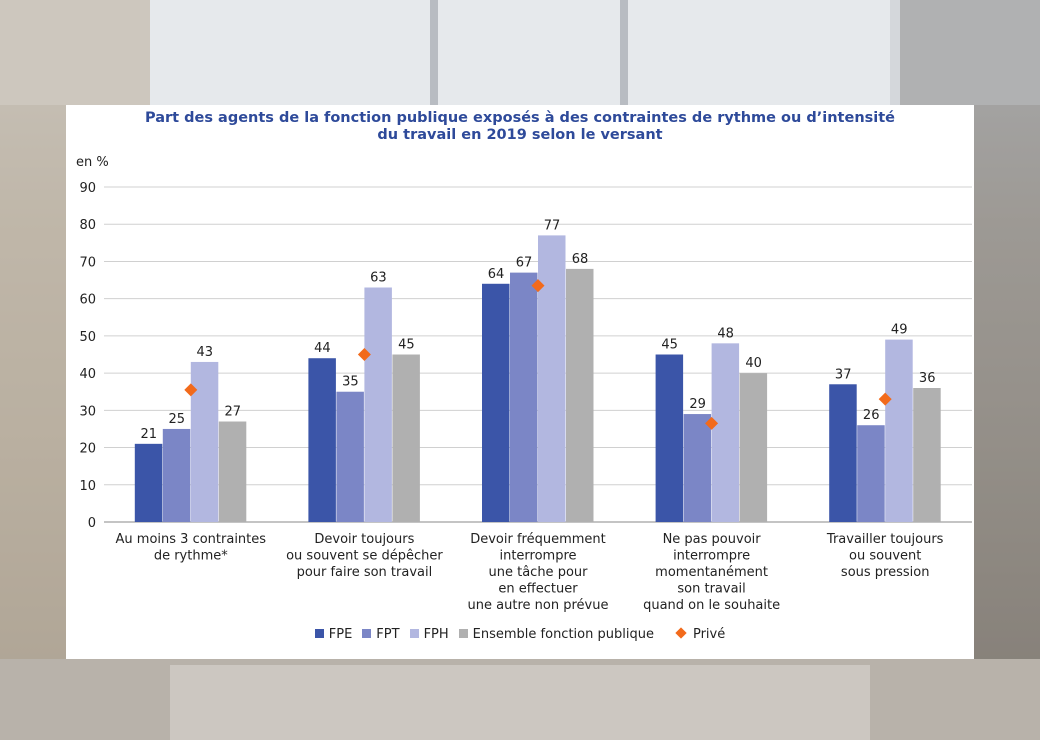  Describe the element at coordinates (539, 572) in the screenshot. I see `x-tick-label: une tâche pour` at that location.